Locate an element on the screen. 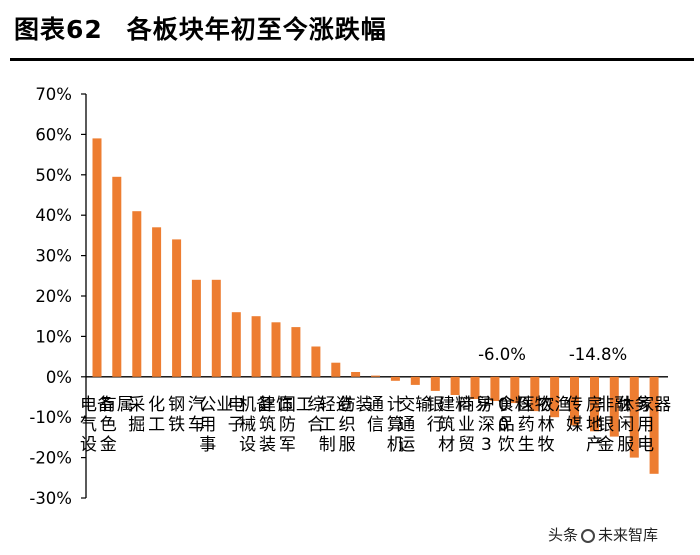 The height and width of the screenshot is (555, 700). category-label: 通信 is located at coordinates (375, 415).